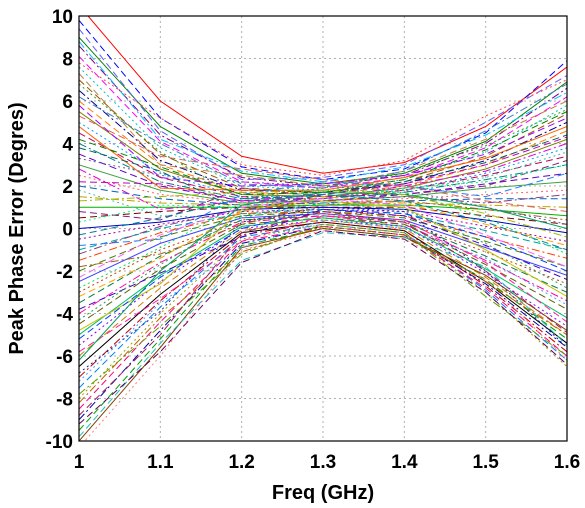 This screenshot has height=508, width=585. Describe the element at coordinates (160, 462) in the screenshot. I see `x-tick-label: 1.1` at that location.